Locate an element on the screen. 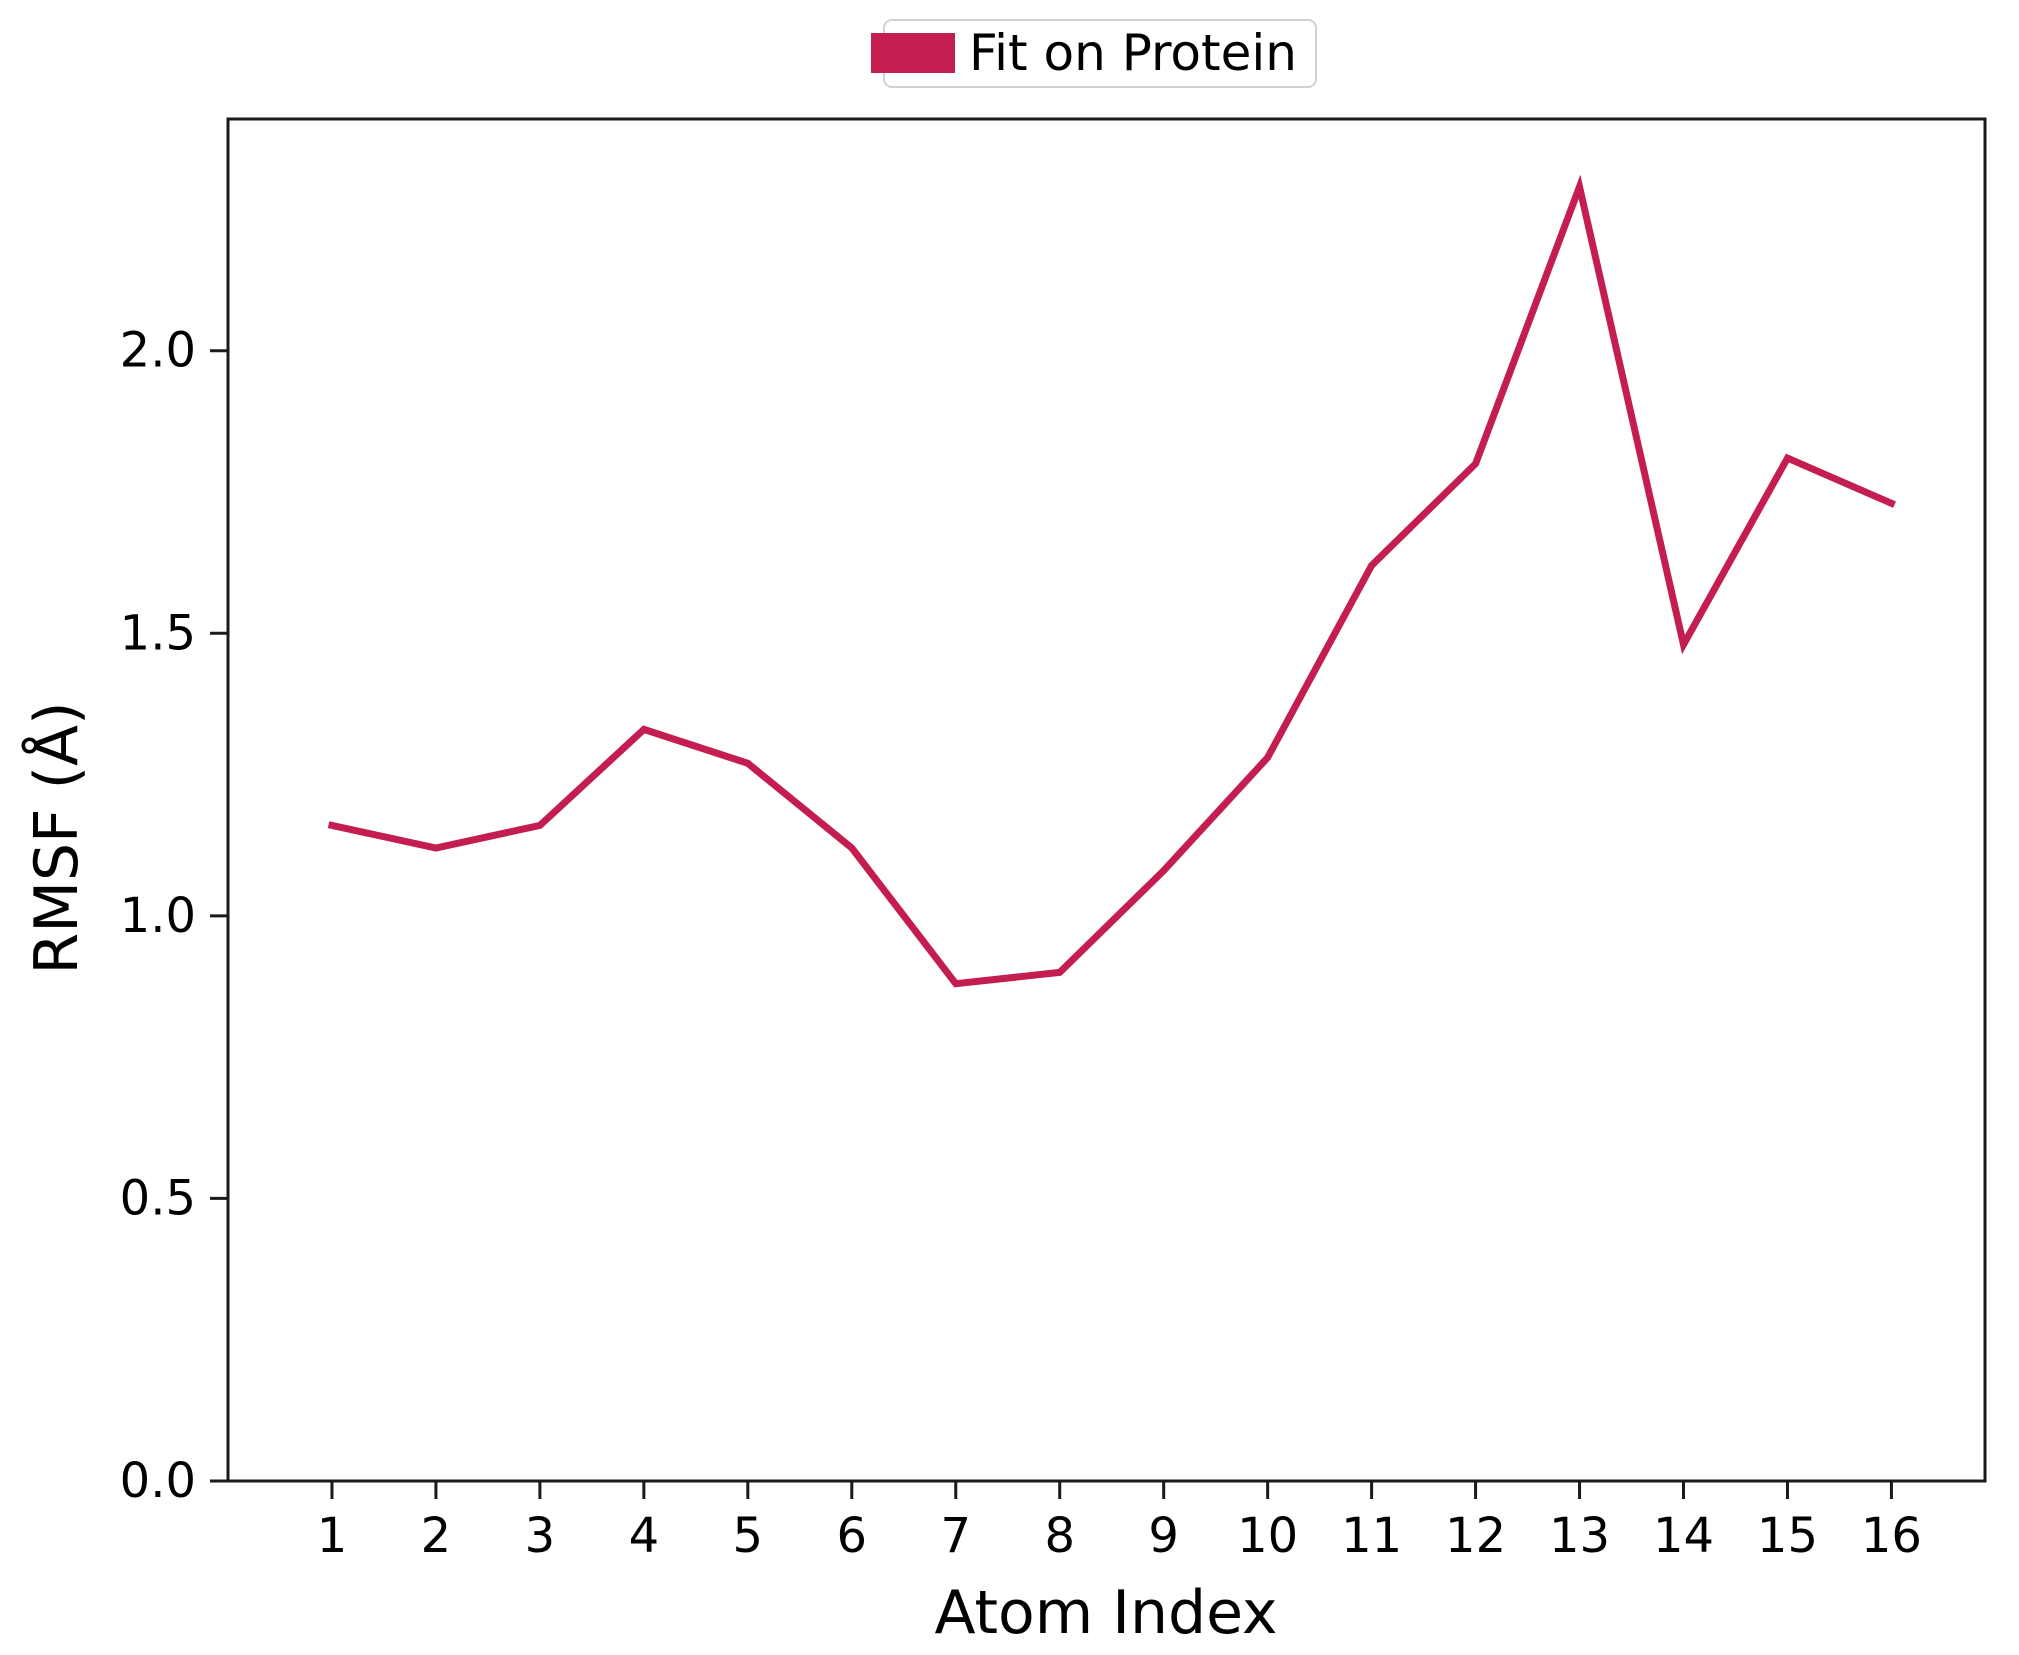  legend-swatch is located at coordinates (913, 53).